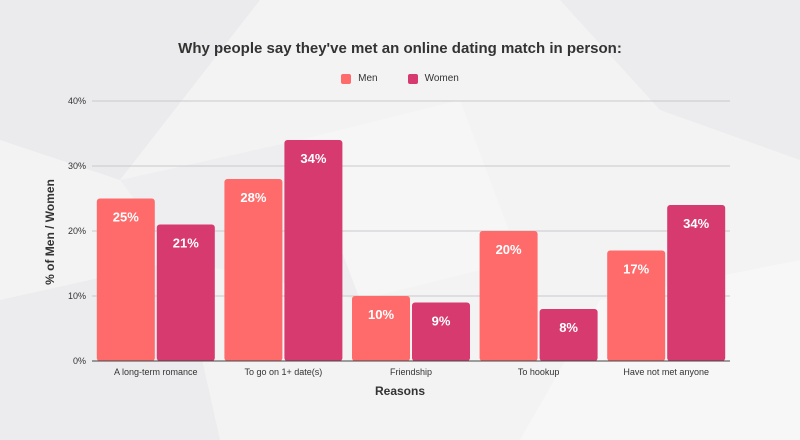  I want to click on data-label: 28%, so click(253, 197).